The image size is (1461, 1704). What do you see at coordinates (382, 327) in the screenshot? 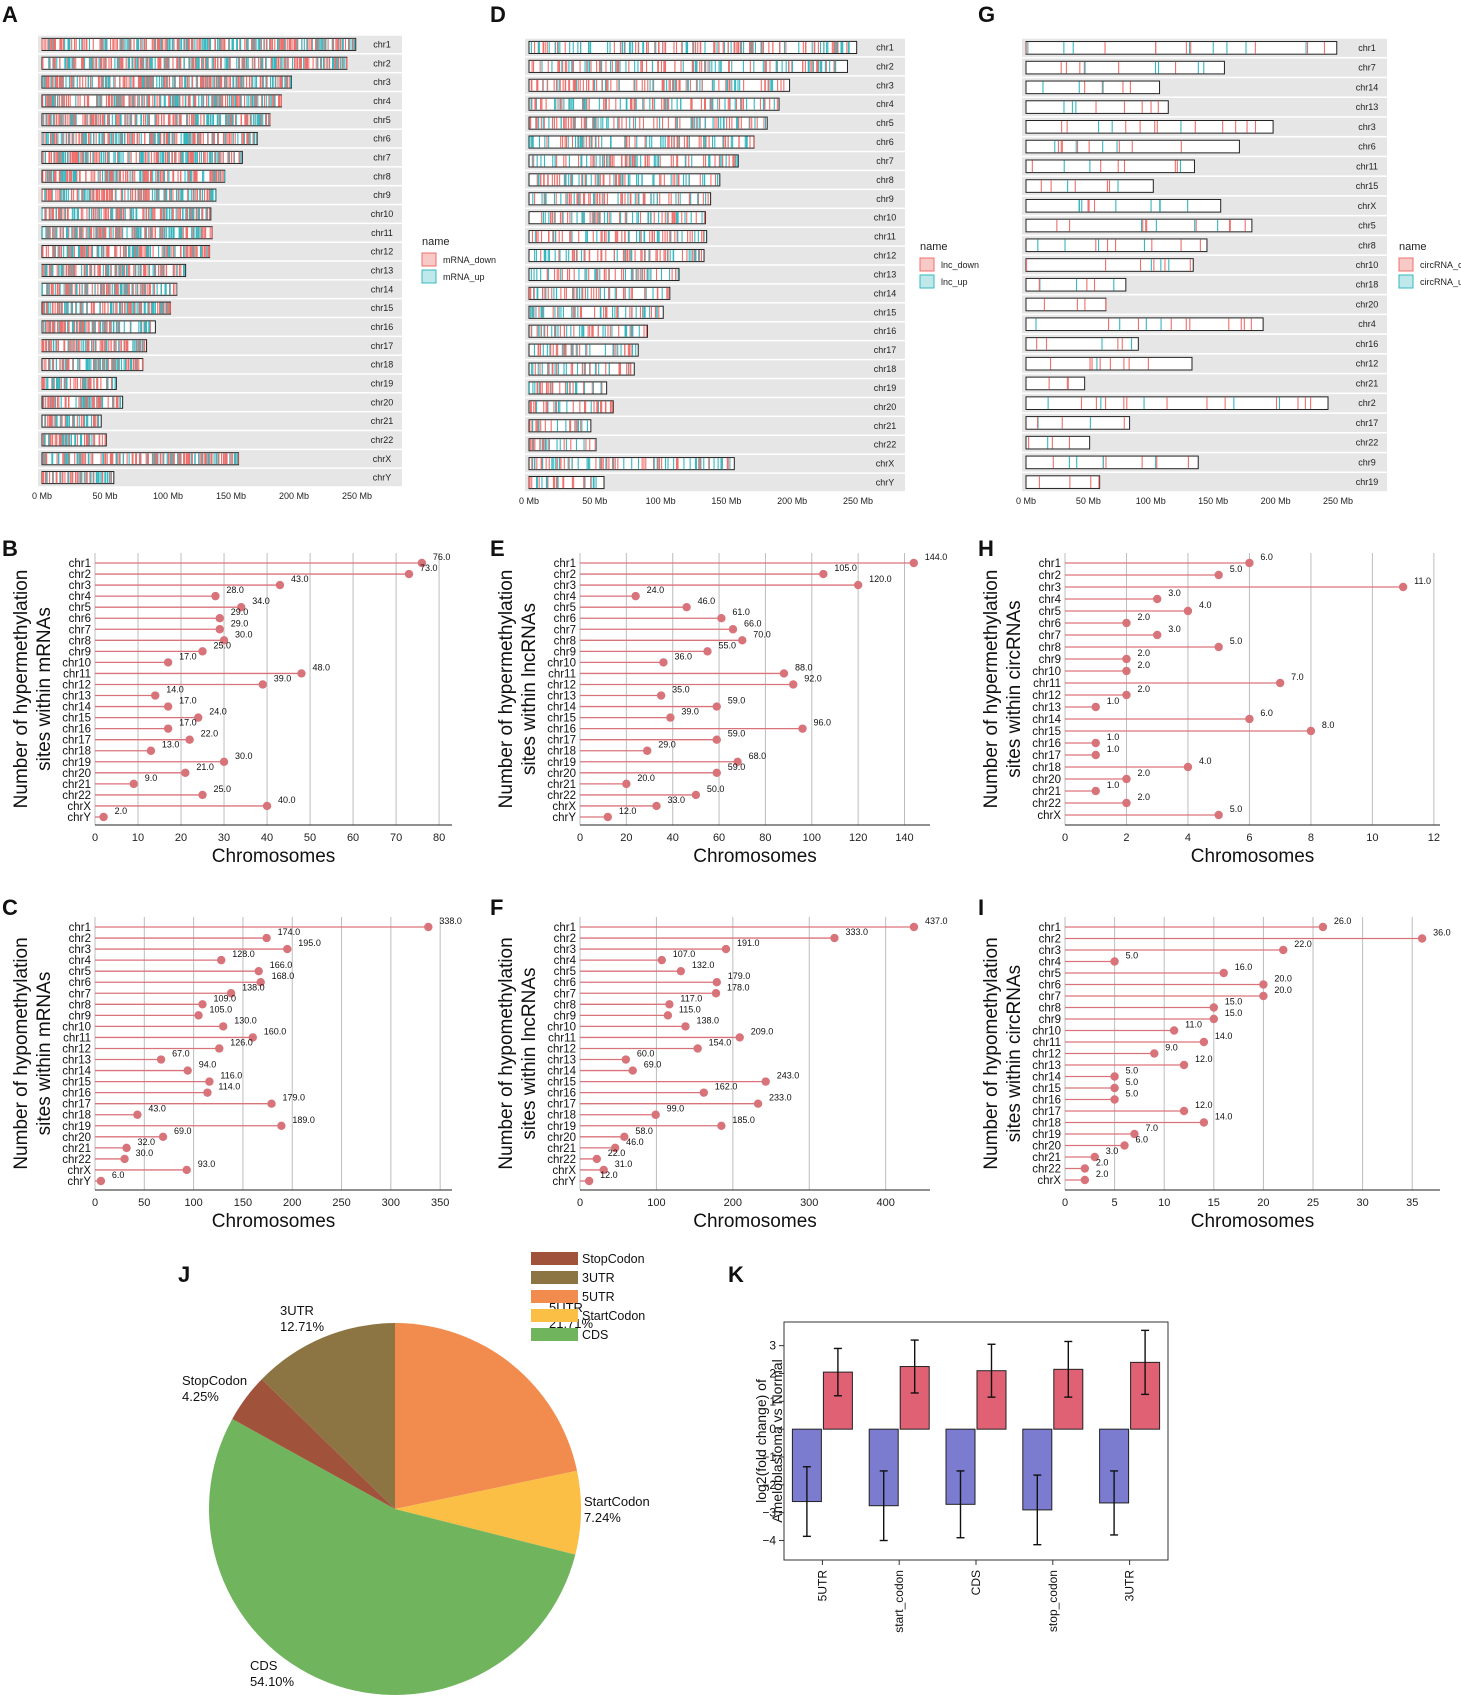
I see `chrom-label: chr16` at bounding box center [382, 327].